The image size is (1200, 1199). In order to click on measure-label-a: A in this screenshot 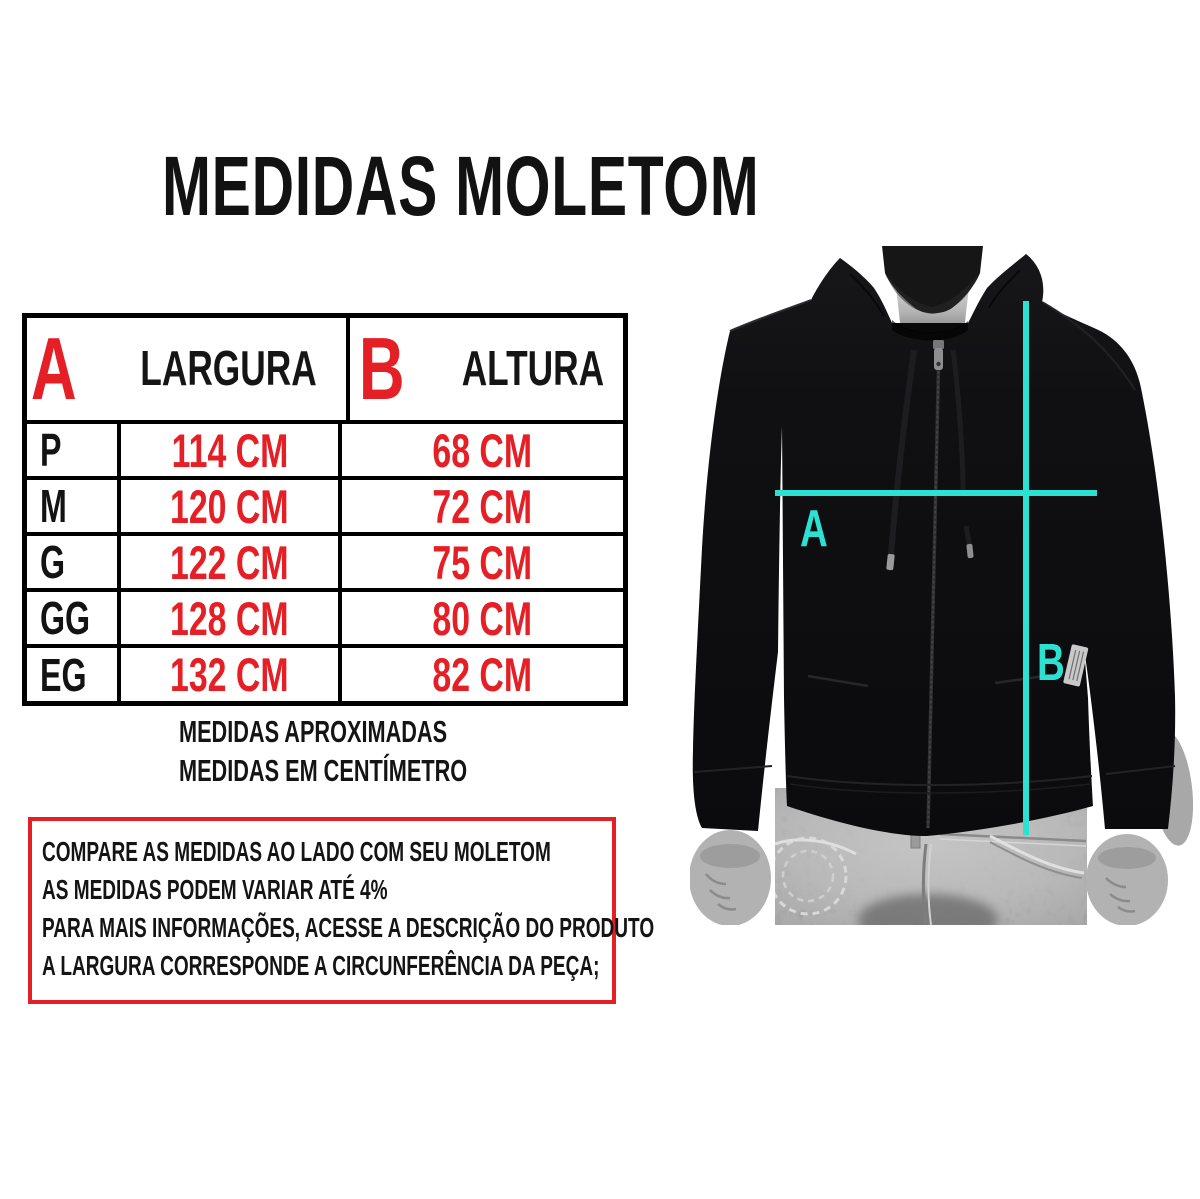, I will do `click(814, 528)`.